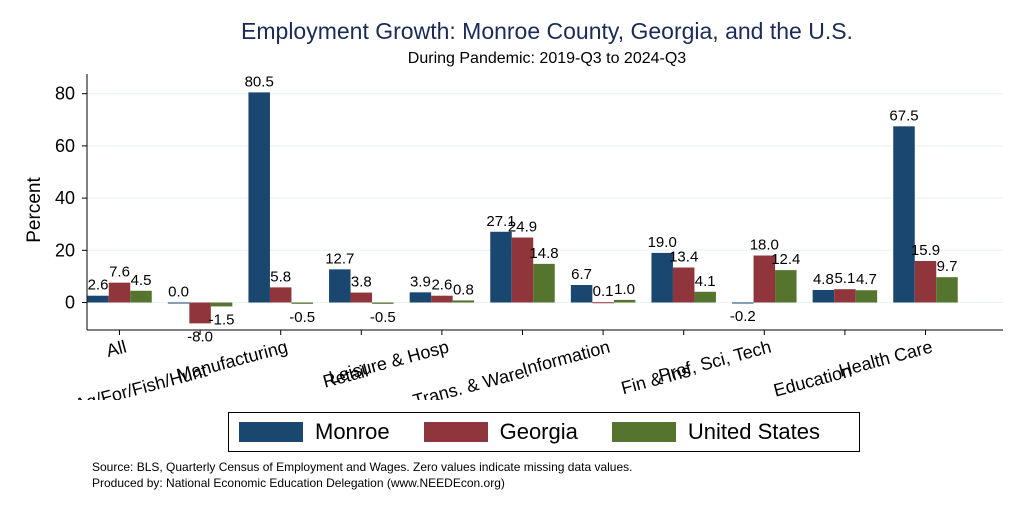 Image resolution: width=1024 pixels, height=512 pixels. What do you see at coordinates (116, 349) in the screenshot?
I see `x-tick-label: All` at bounding box center [116, 349].